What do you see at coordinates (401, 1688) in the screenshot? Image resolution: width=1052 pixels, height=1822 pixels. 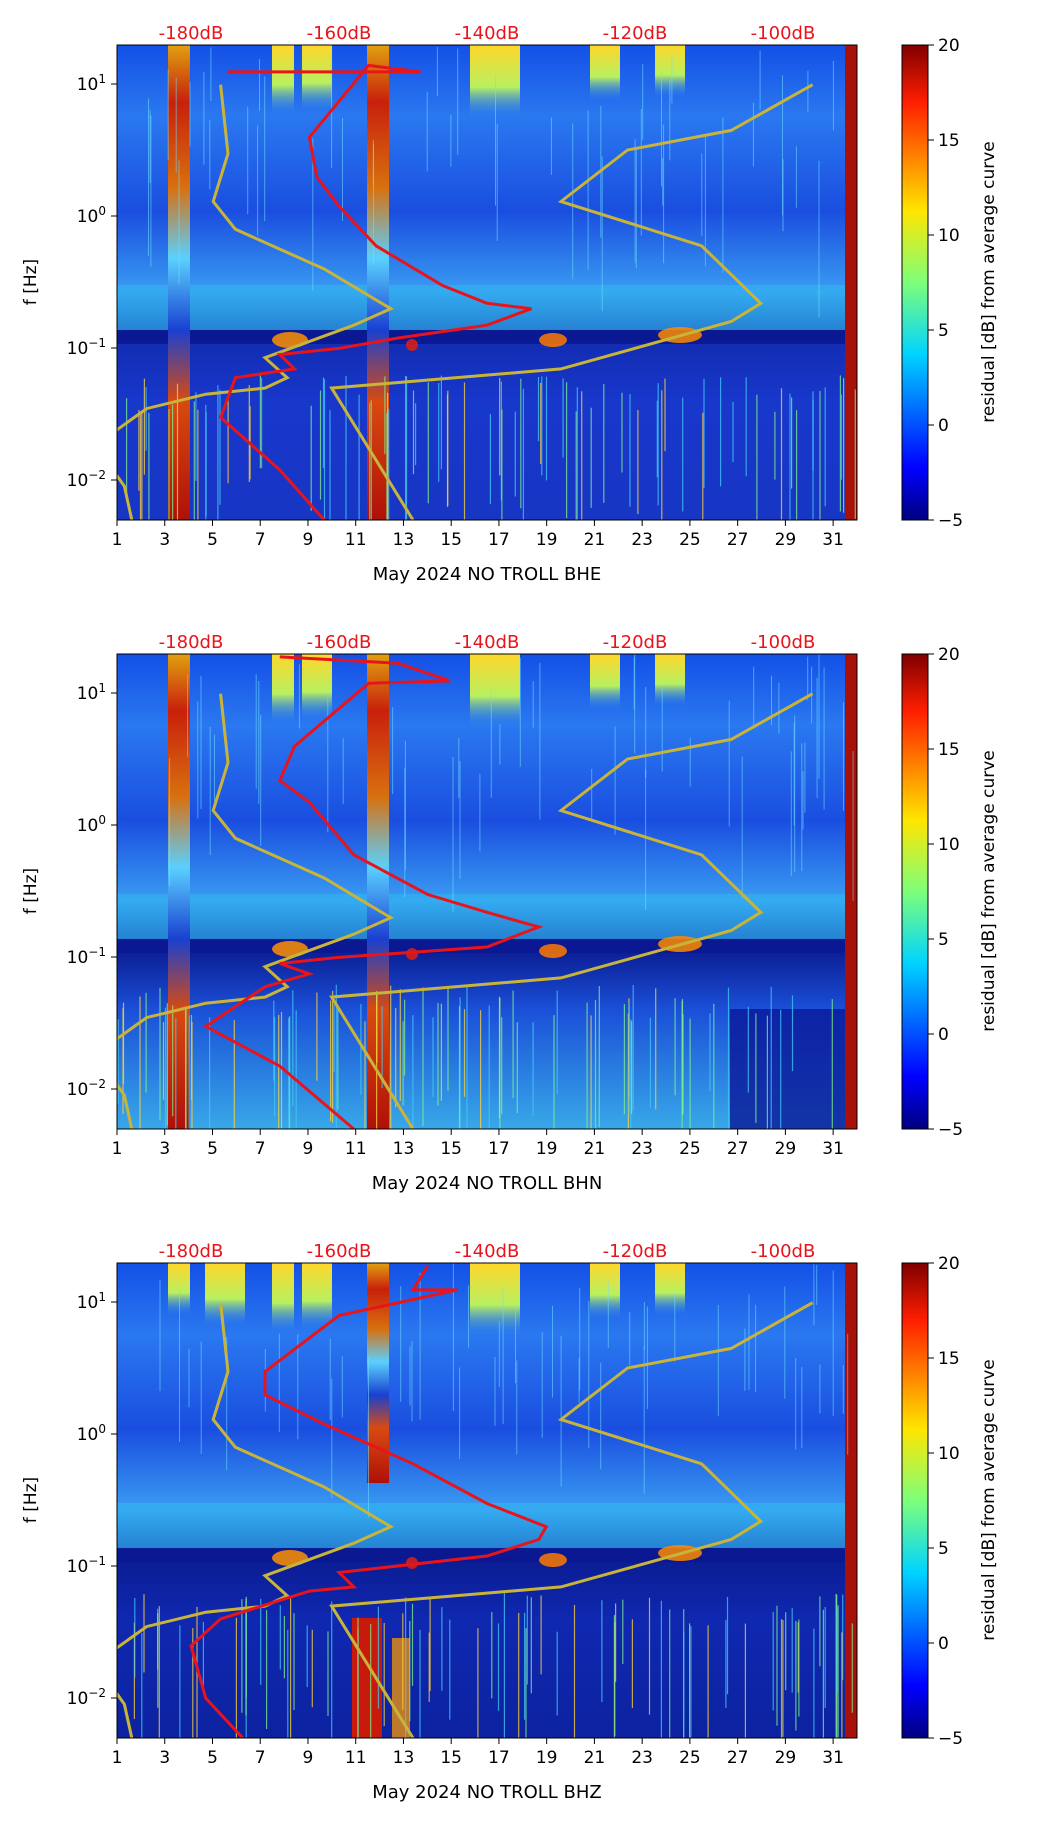 I see `warm-low-freq-patch` at bounding box center [401, 1688].